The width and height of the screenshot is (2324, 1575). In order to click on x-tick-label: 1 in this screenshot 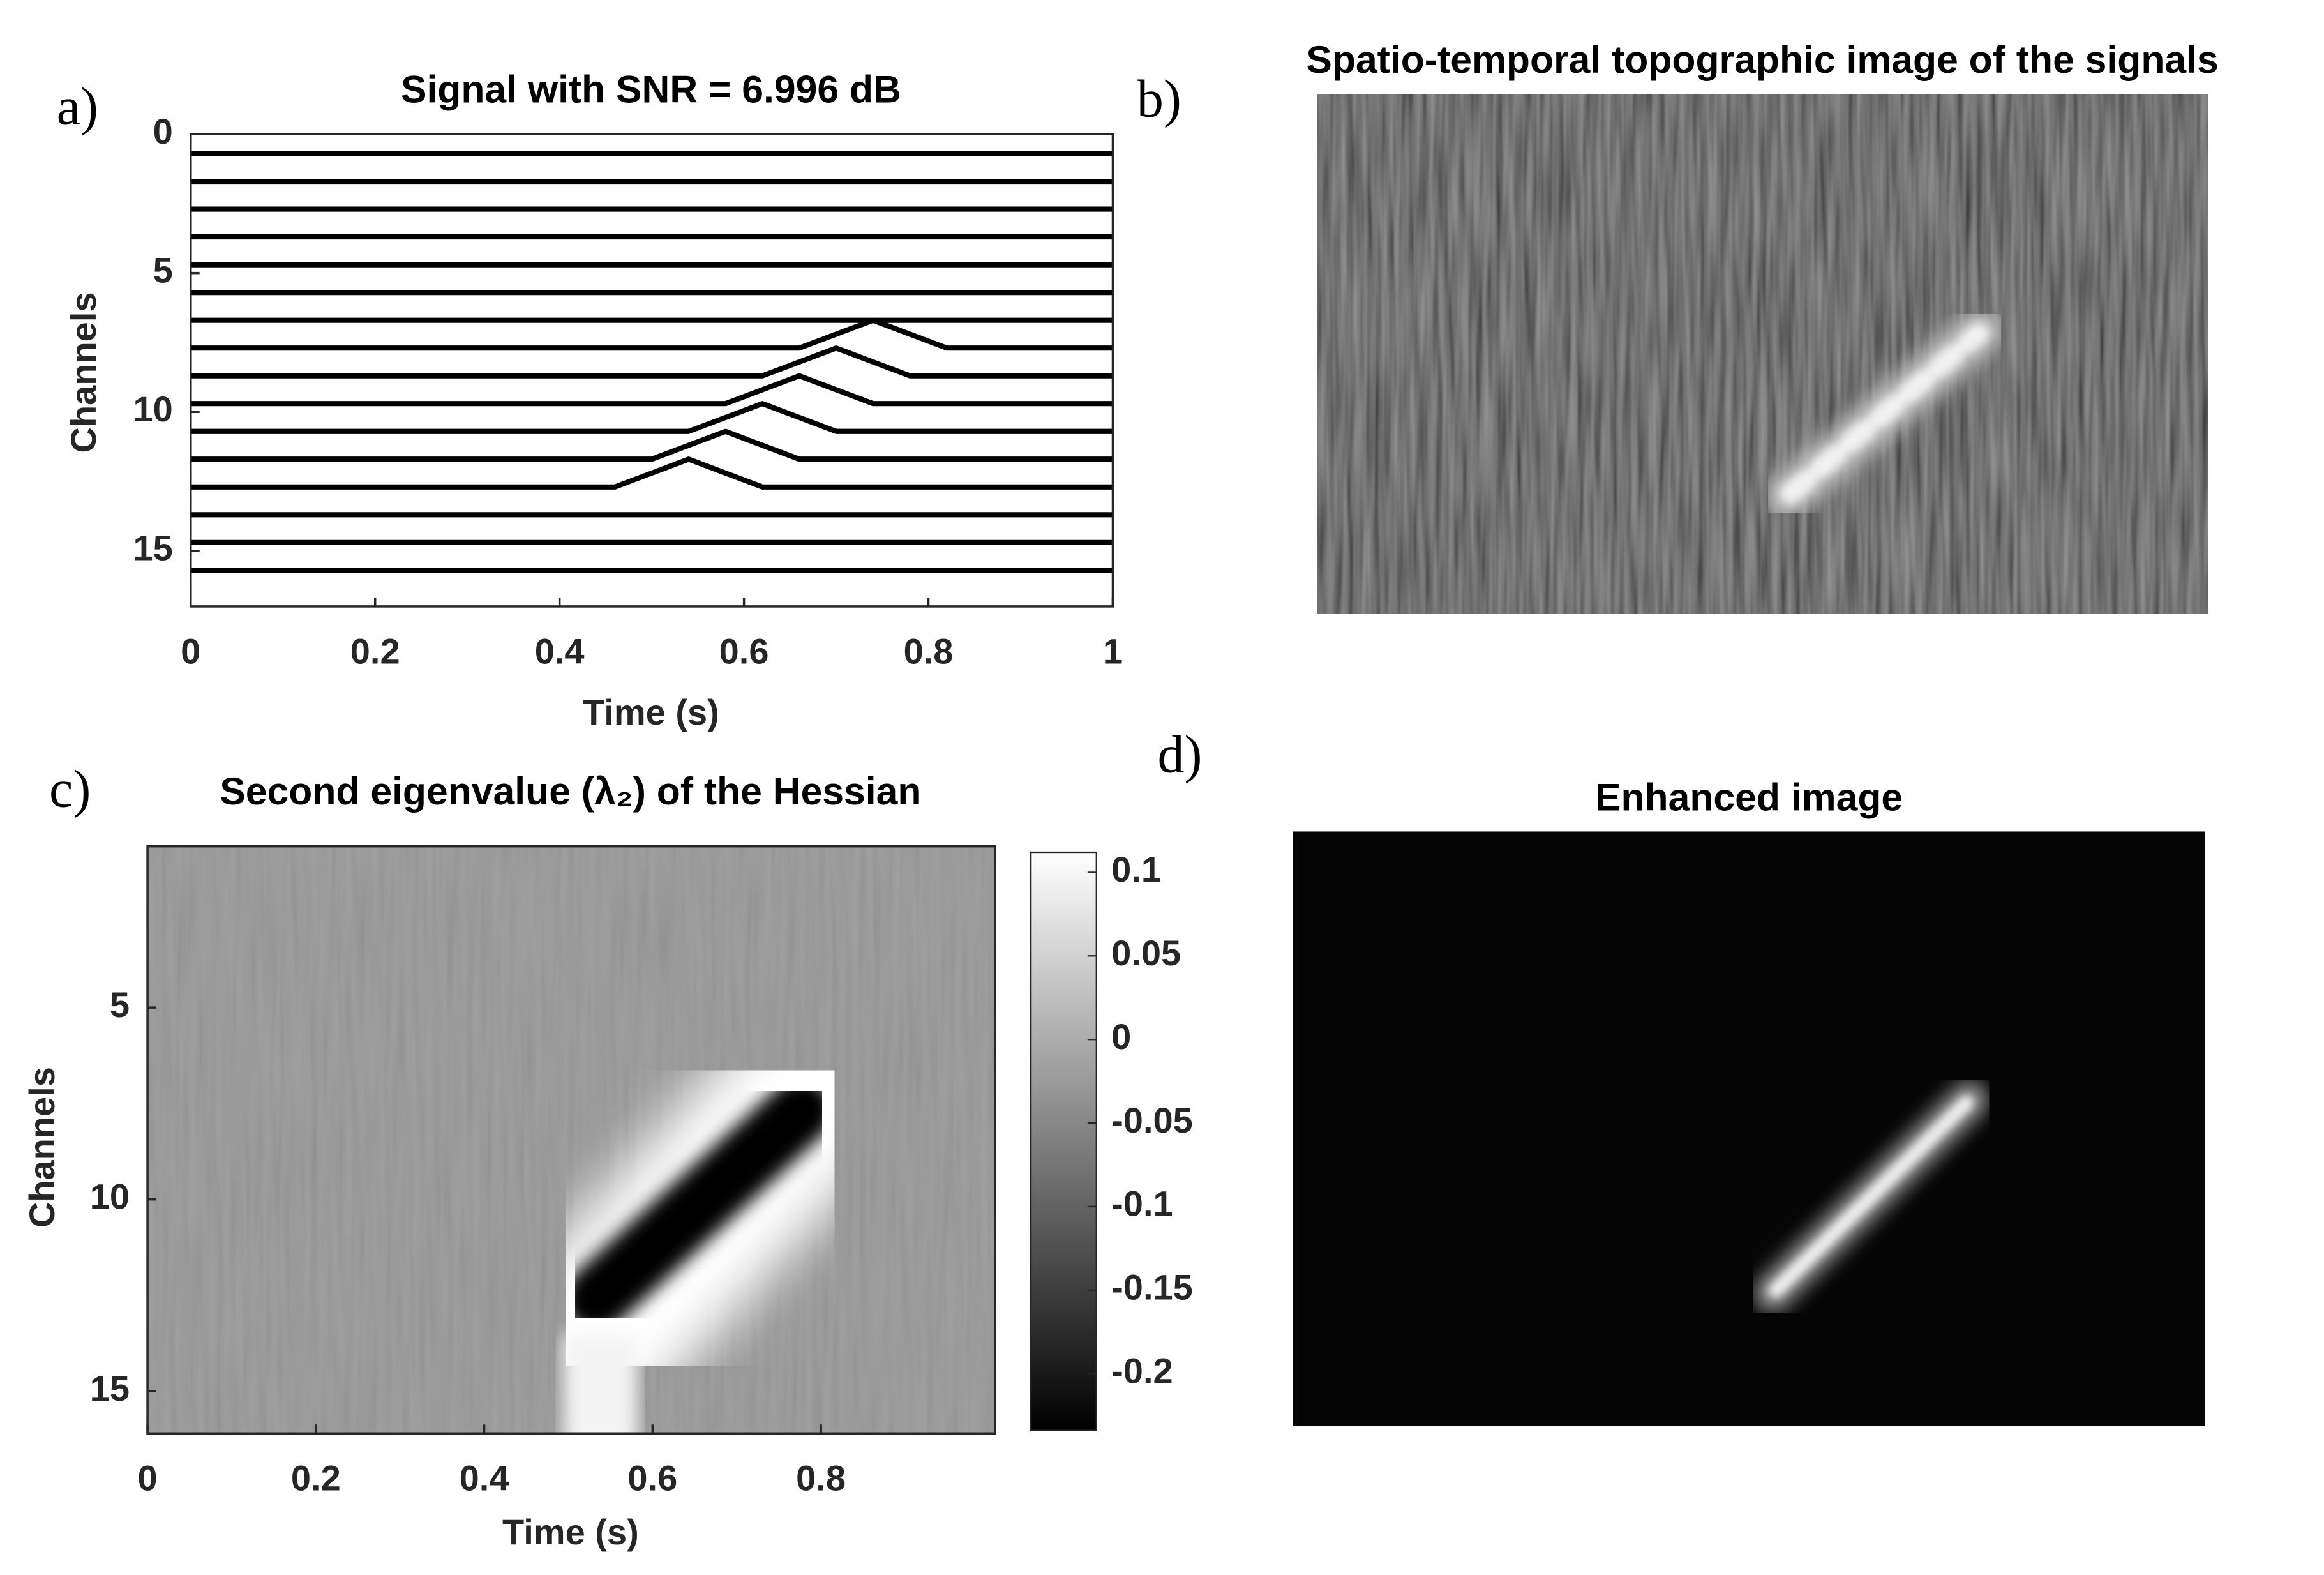, I will do `click(1113, 651)`.